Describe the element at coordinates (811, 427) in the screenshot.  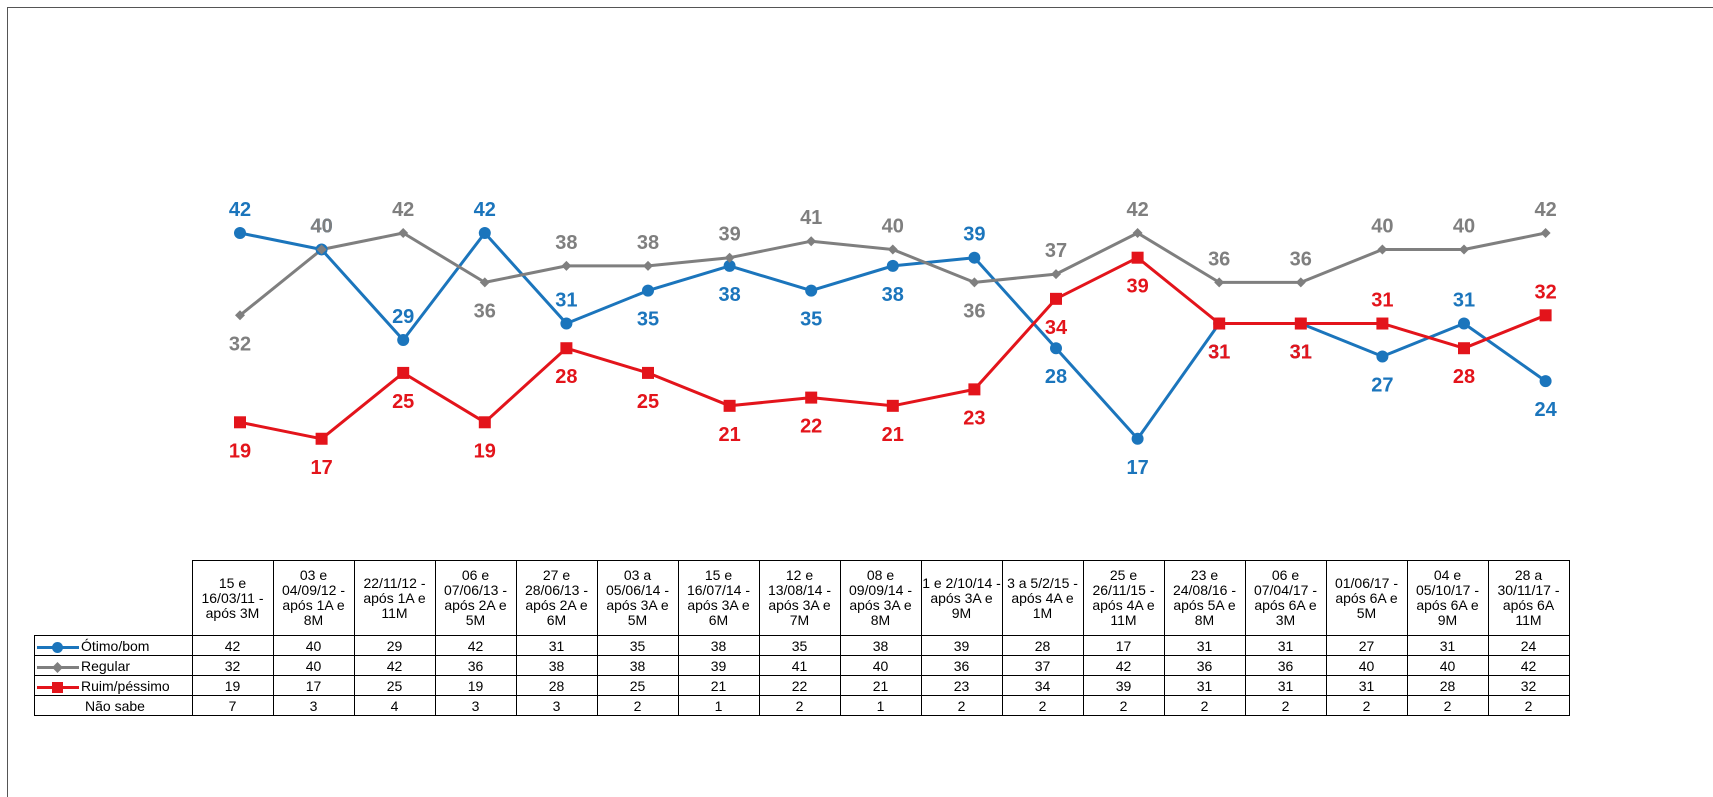
I see `data-label-ruim-pessimo: 22` at that location.